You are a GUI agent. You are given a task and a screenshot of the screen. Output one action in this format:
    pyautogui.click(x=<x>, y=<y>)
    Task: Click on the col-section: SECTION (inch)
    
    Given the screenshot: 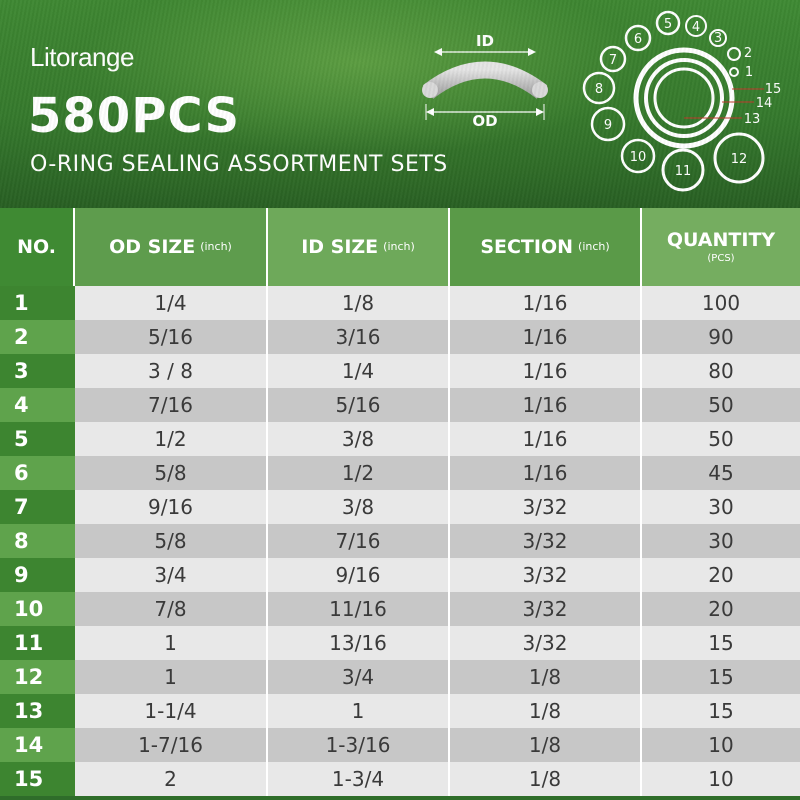 What is the action you would take?
    pyautogui.click(x=546, y=247)
    